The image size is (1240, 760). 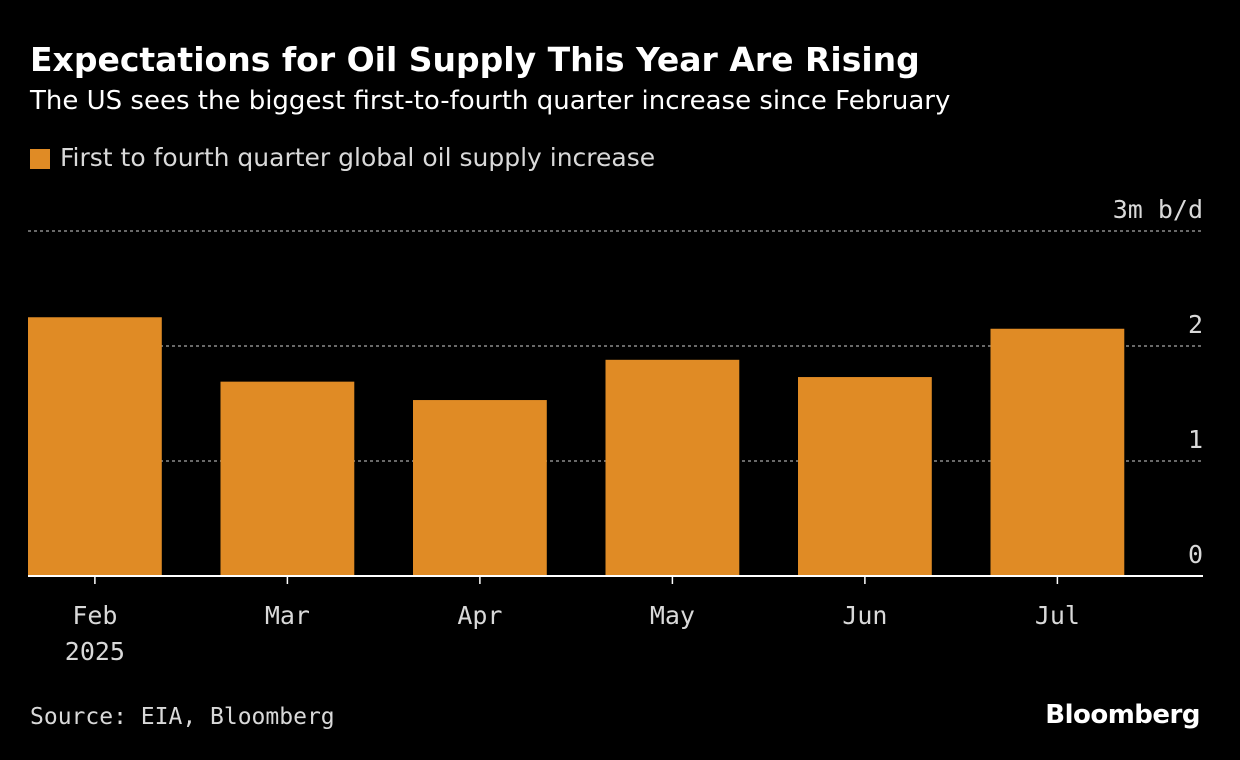 I want to click on bar-apr, so click(x=480, y=488).